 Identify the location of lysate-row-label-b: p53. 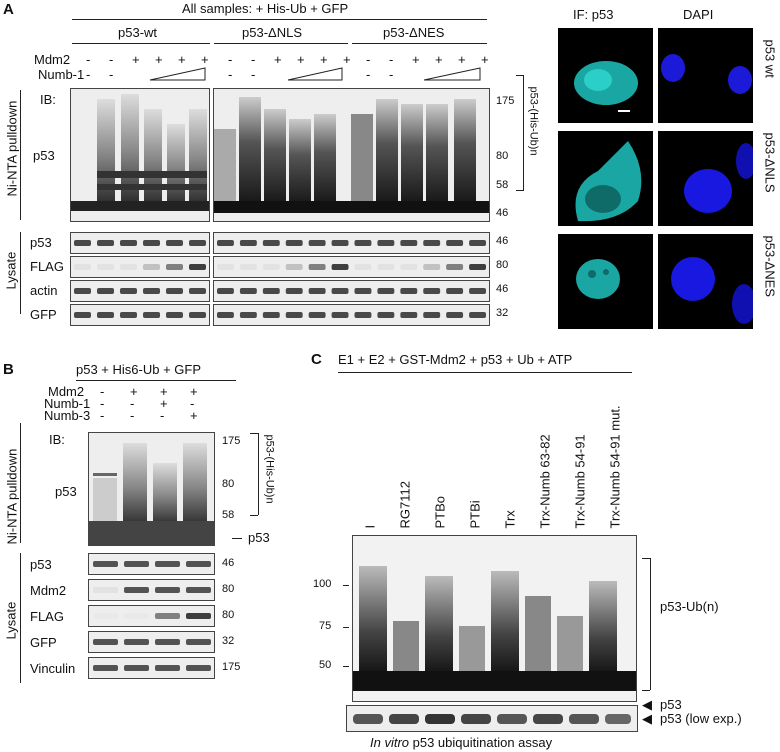
(41, 564).